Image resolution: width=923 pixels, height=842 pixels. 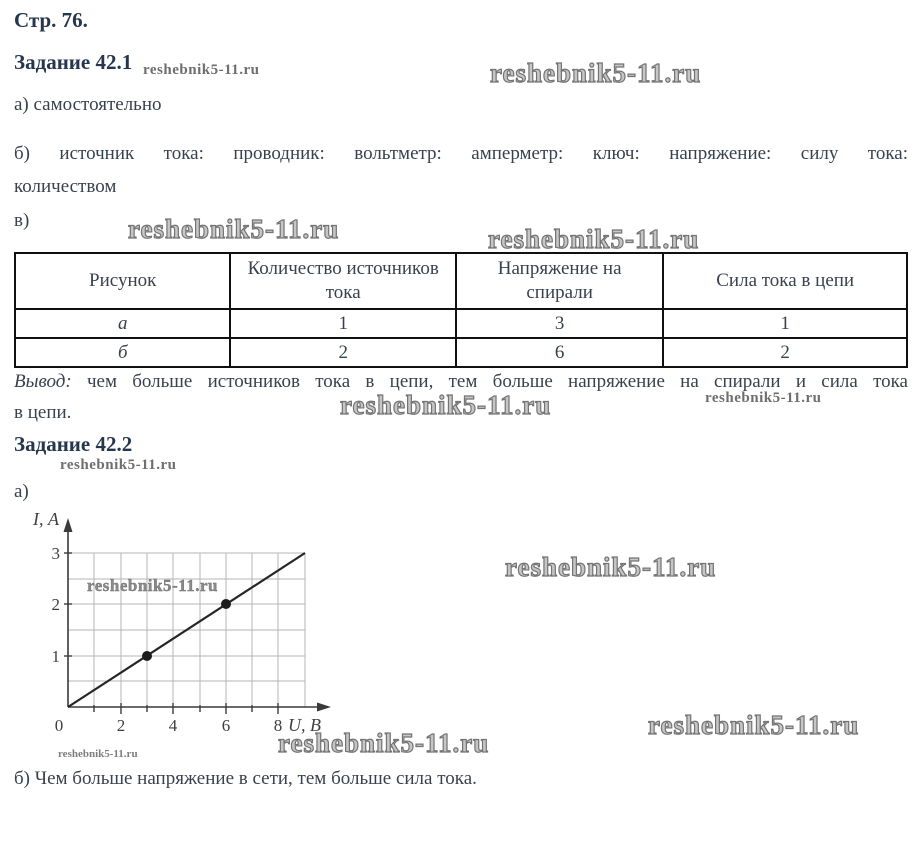 I want to click on y-axis-arrow-icon, so click(x=68, y=525).